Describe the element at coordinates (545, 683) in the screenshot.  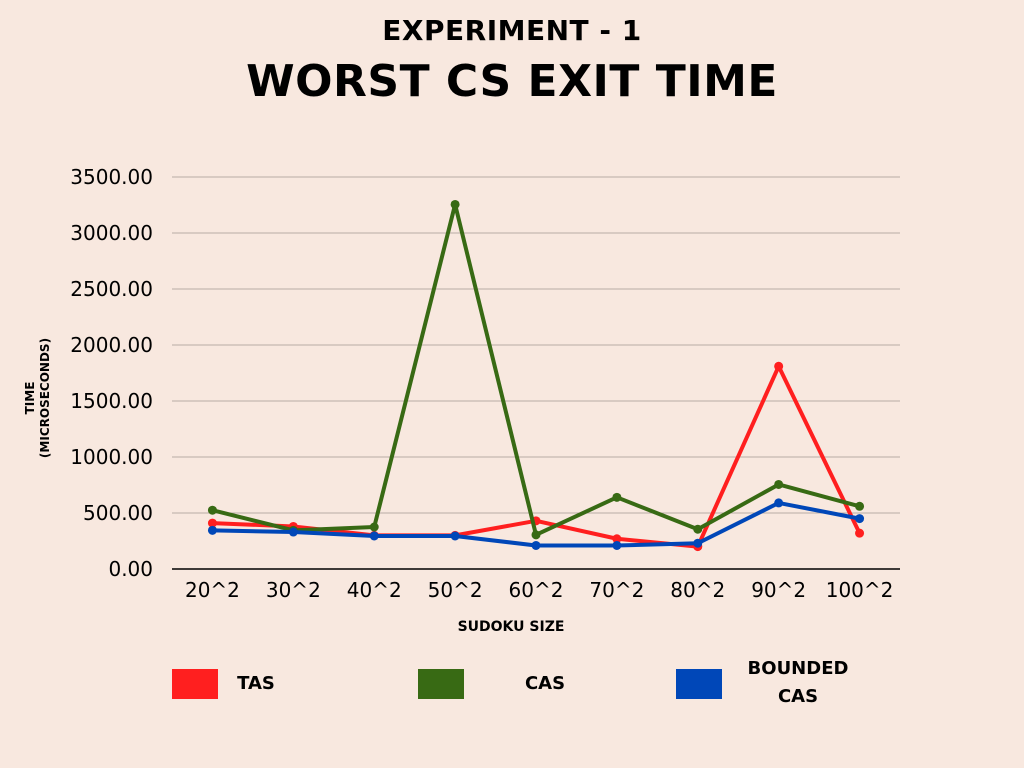
I see `legend-label-cas: CAS` at that location.